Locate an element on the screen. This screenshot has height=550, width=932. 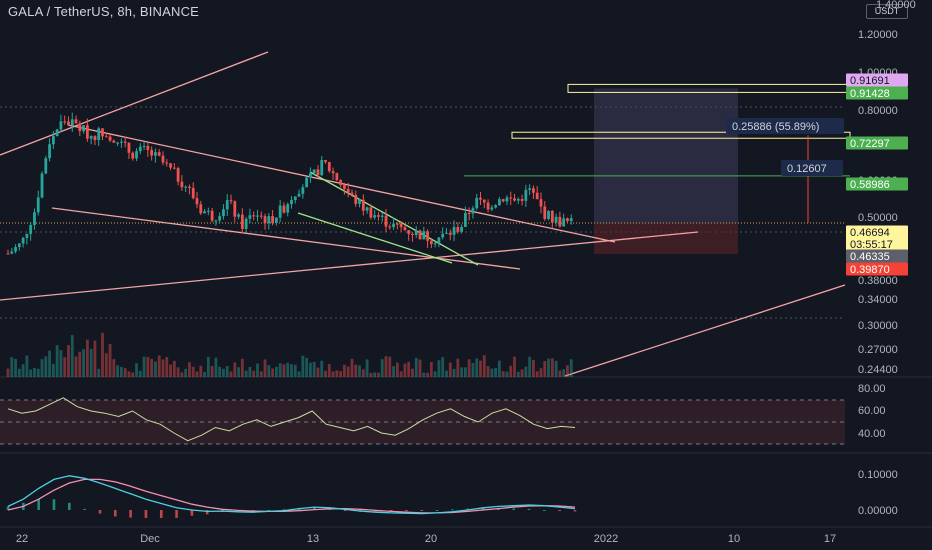
price-label-text: 0.91428 is located at coordinates (870, 94).